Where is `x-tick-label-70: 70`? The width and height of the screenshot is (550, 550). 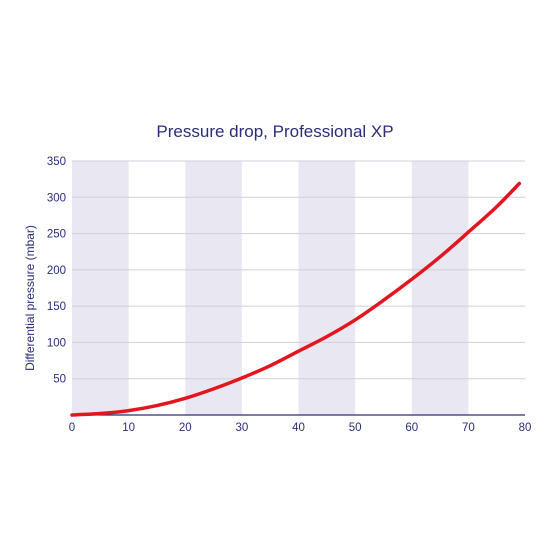
x-tick-label-70: 70 is located at coordinates (468, 428).